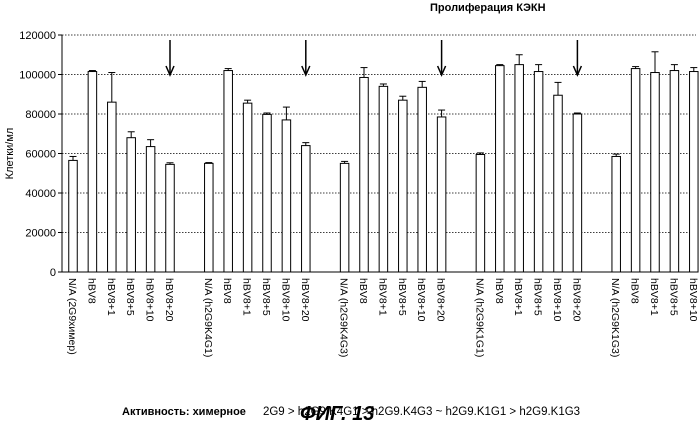 This screenshot has width=699, height=431. Describe the element at coordinates (479, 317) in the screenshot. I see `x-tick-label: N/A (h2G9K1G1)` at that location.